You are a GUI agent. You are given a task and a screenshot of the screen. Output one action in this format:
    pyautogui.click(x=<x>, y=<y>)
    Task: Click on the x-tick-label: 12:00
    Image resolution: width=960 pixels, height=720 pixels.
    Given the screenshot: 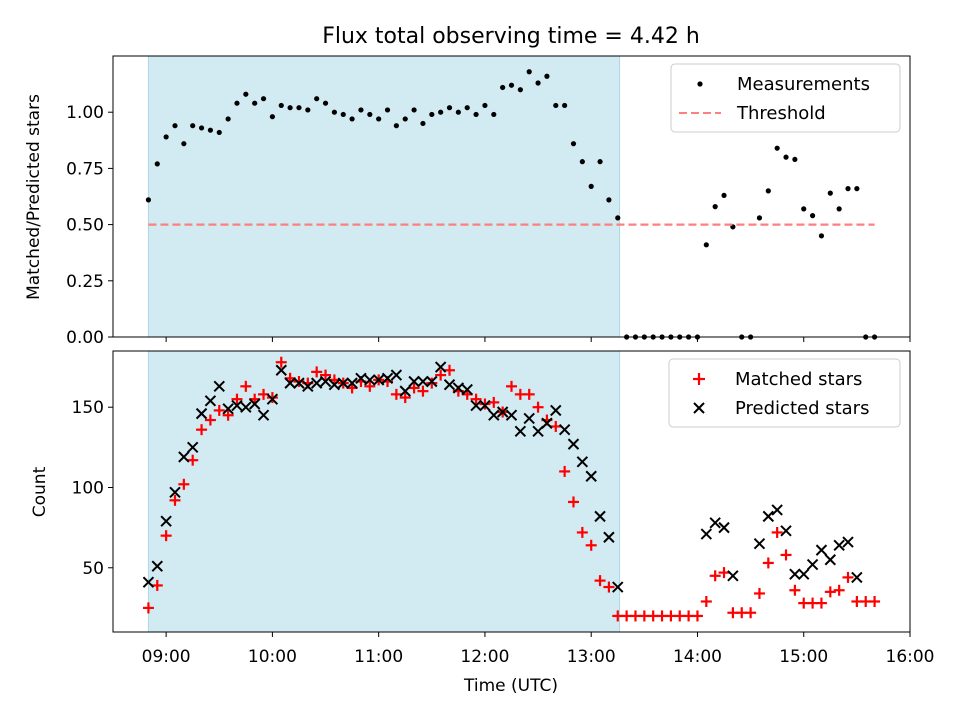 What is the action you would take?
    pyautogui.click(x=484, y=657)
    